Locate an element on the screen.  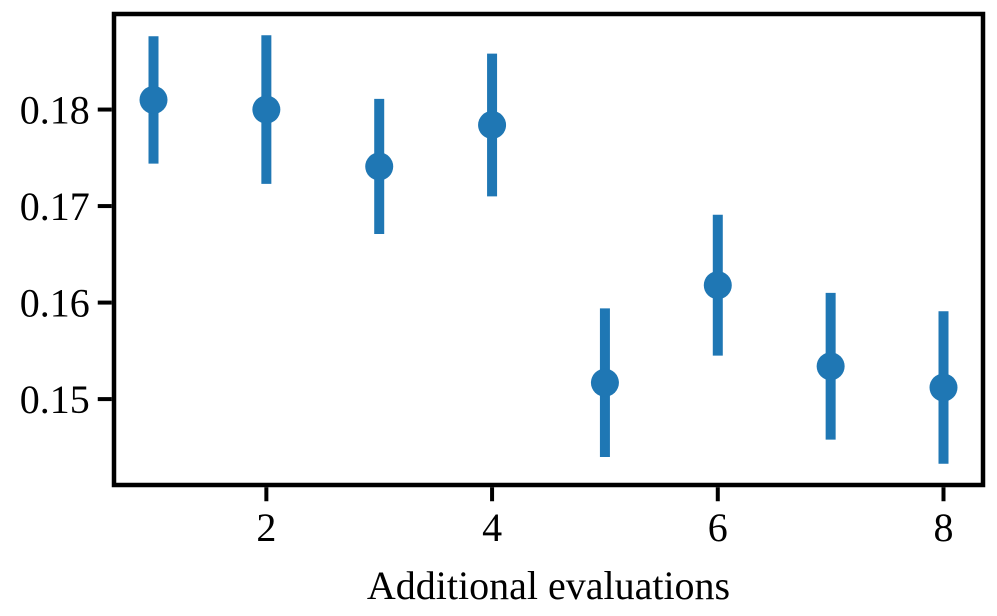
x-tick-label: 2 is located at coordinates (266, 527).